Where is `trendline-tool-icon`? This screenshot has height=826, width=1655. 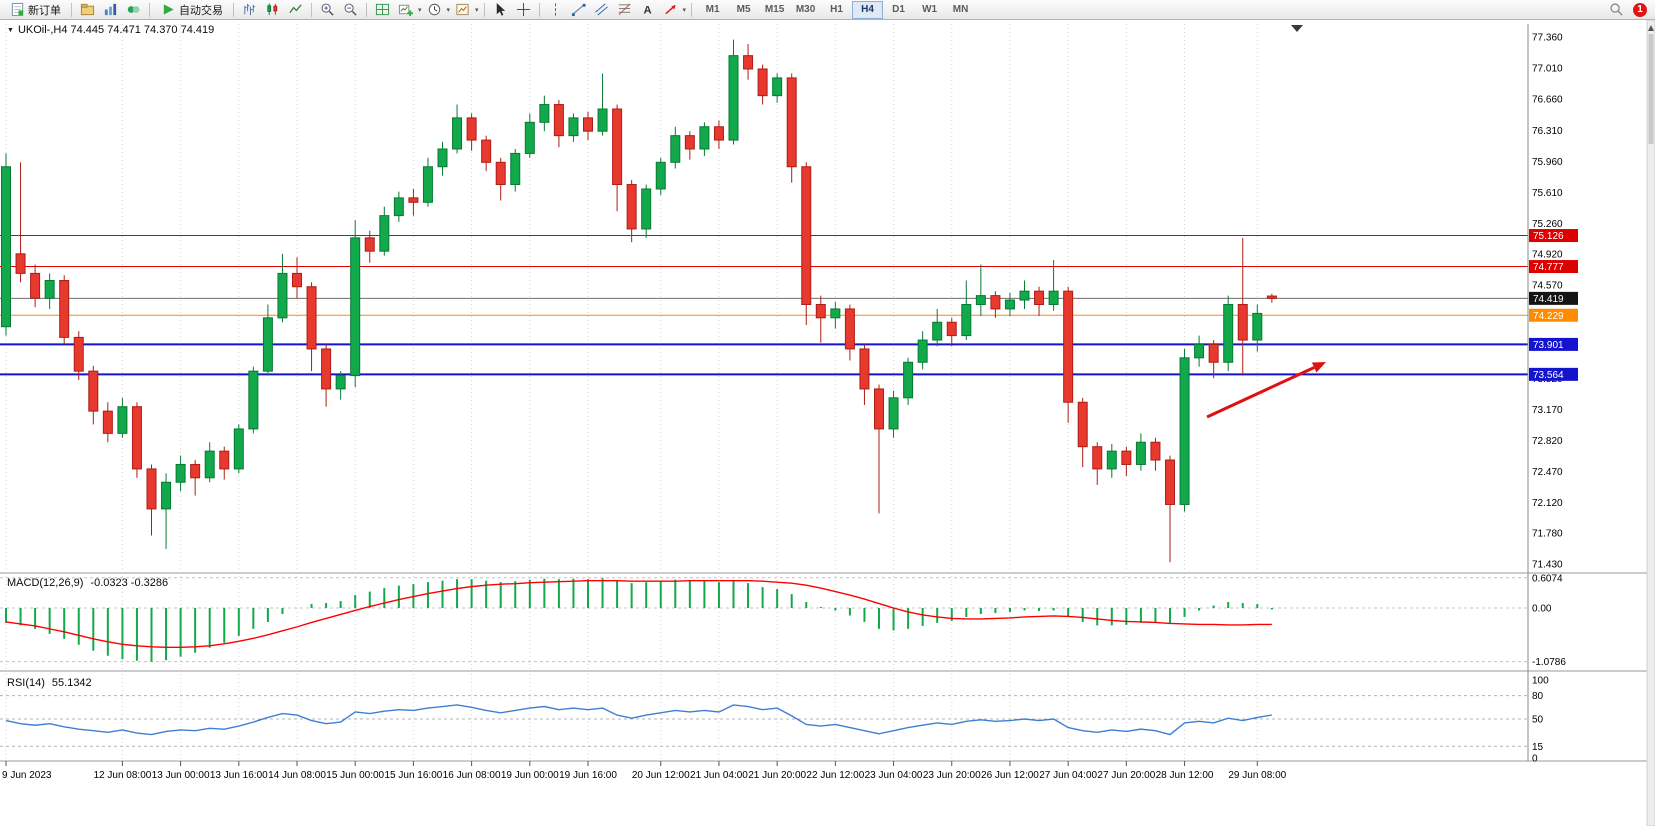 trendline-tool-icon is located at coordinates (578, 10).